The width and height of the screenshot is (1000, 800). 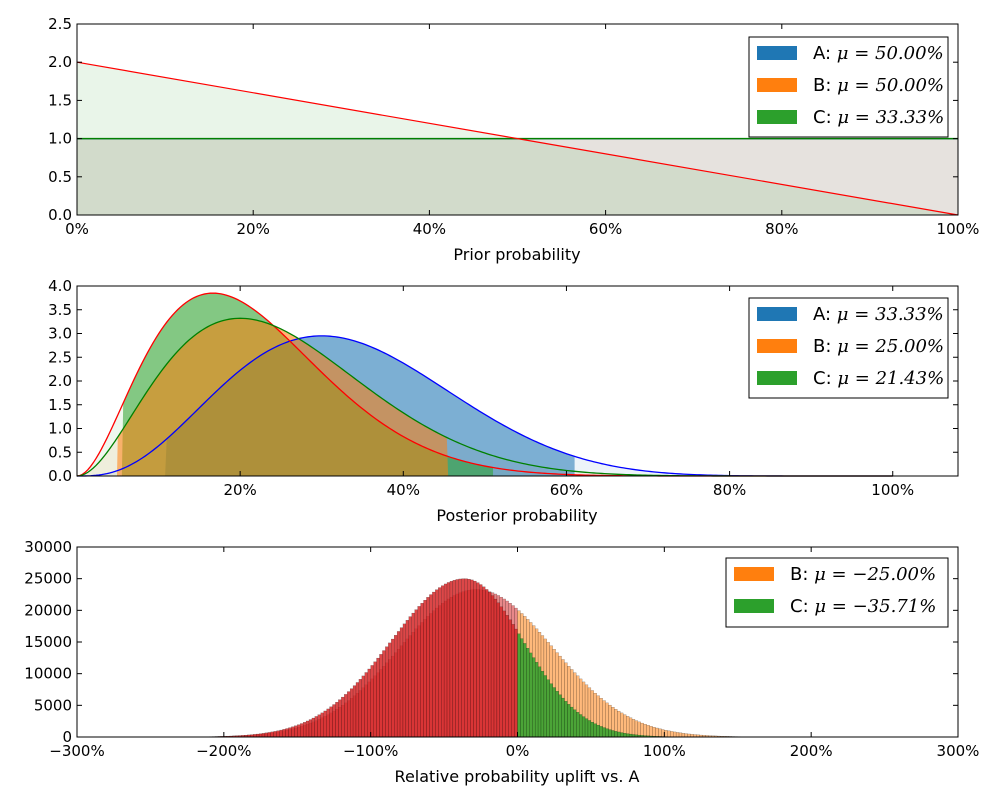 What do you see at coordinates (77, 229) in the screenshot?
I see `x-tick-label: 0%` at bounding box center [77, 229].